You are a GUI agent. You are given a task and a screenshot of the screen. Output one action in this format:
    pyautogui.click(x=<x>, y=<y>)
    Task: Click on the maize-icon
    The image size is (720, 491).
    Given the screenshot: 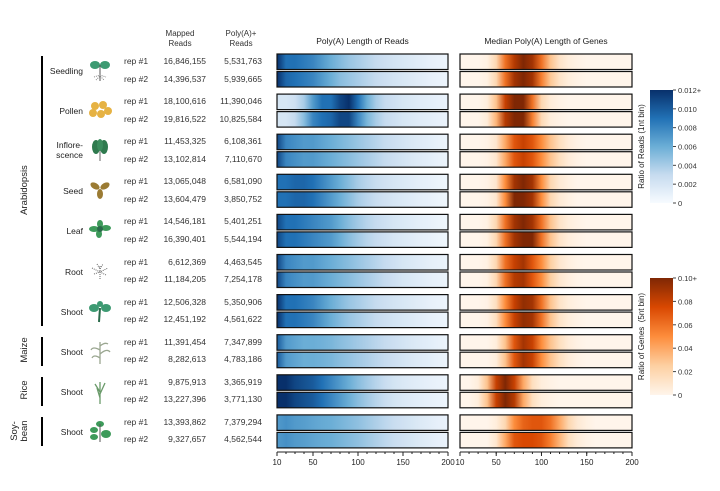 What is the action you would take?
    pyautogui.click(x=100, y=352)
    